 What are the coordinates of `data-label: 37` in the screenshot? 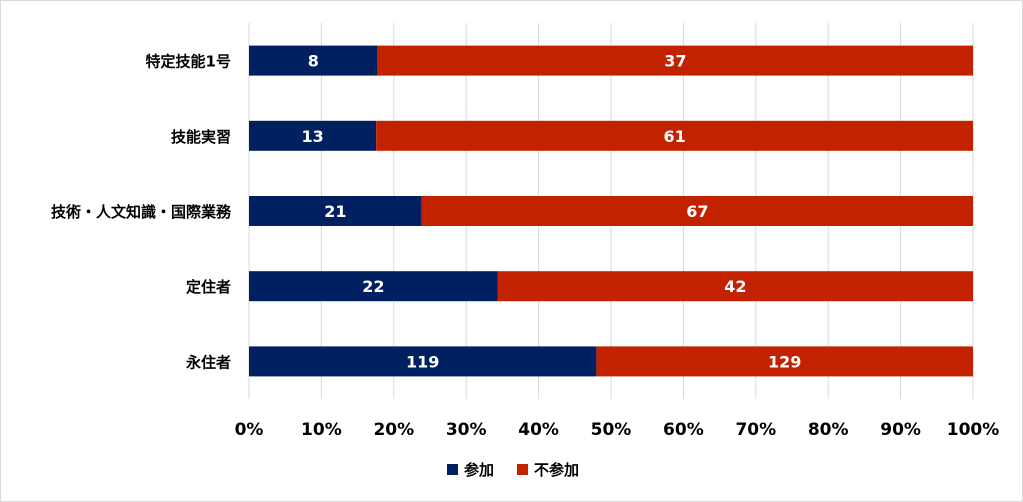 It's located at (675, 61).